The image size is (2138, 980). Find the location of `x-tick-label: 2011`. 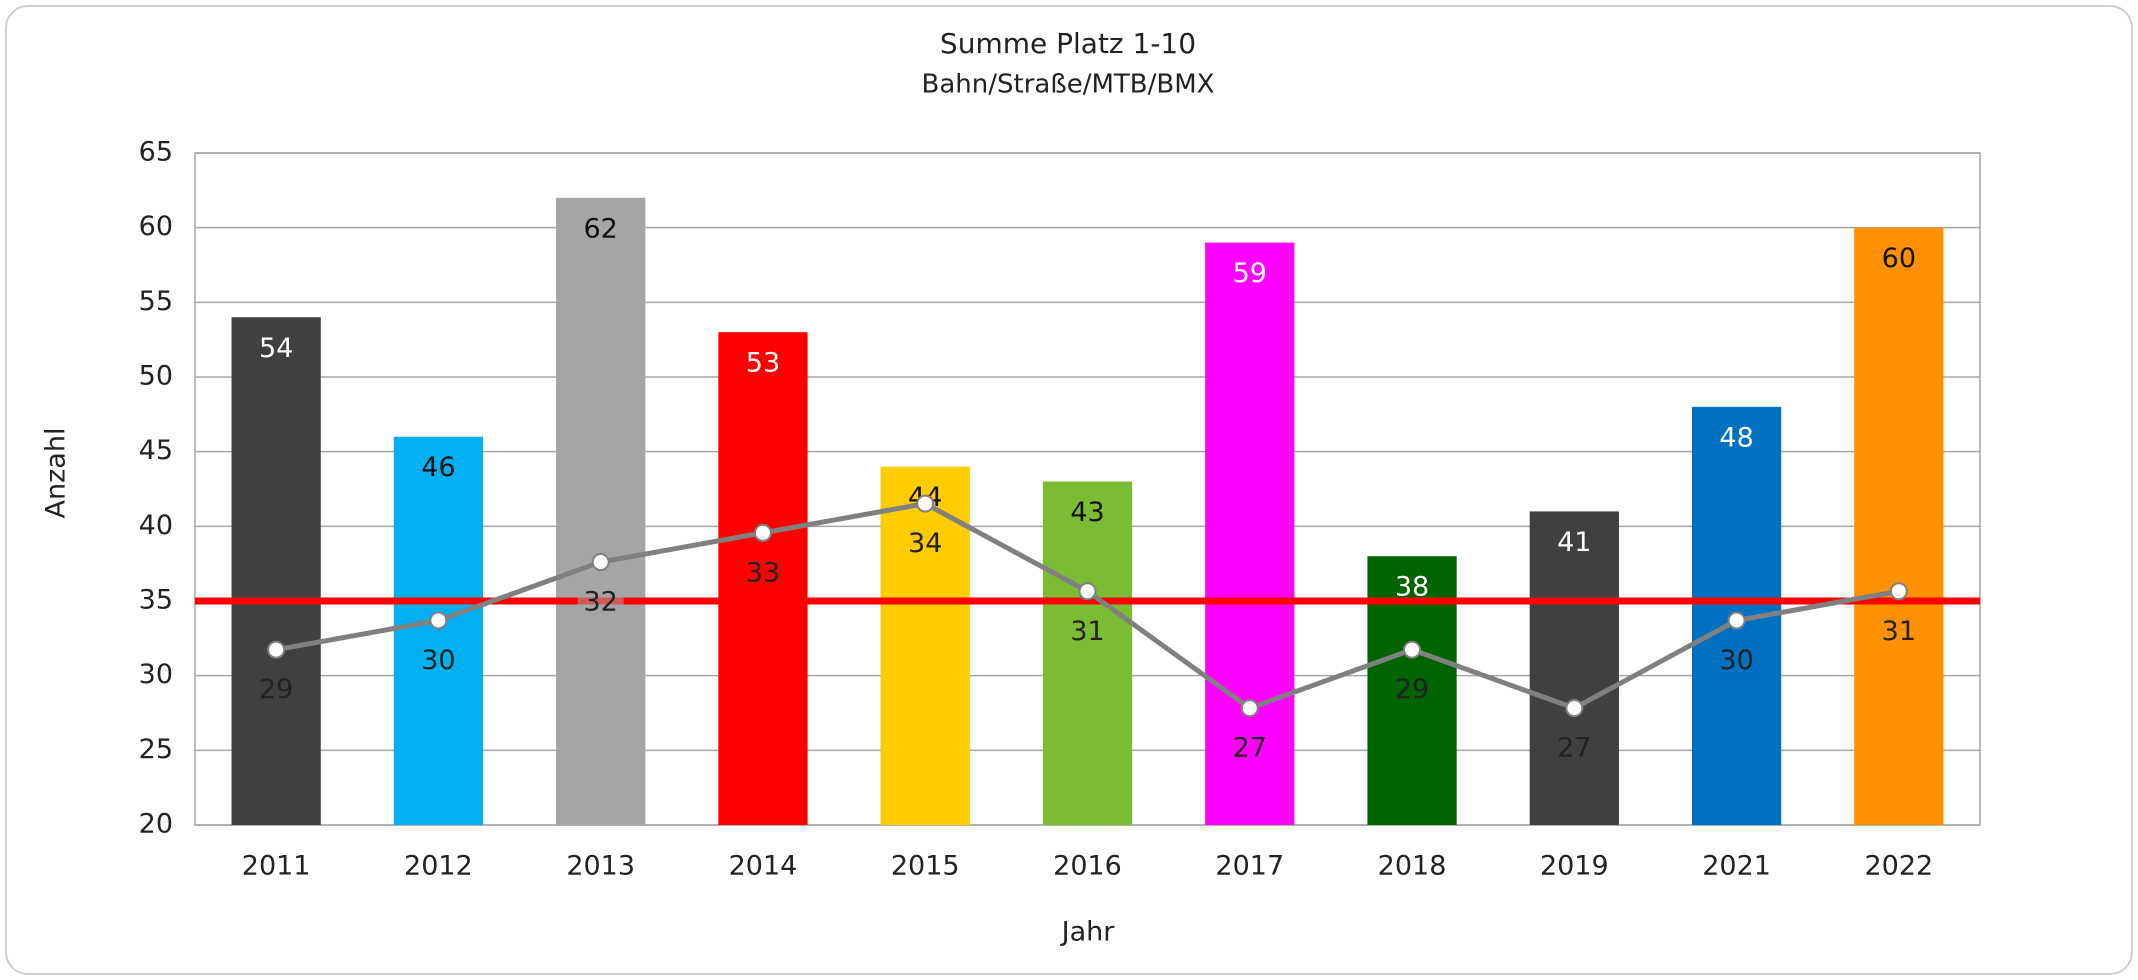

x-tick-label: 2011 is located at coordinates (276, 866).